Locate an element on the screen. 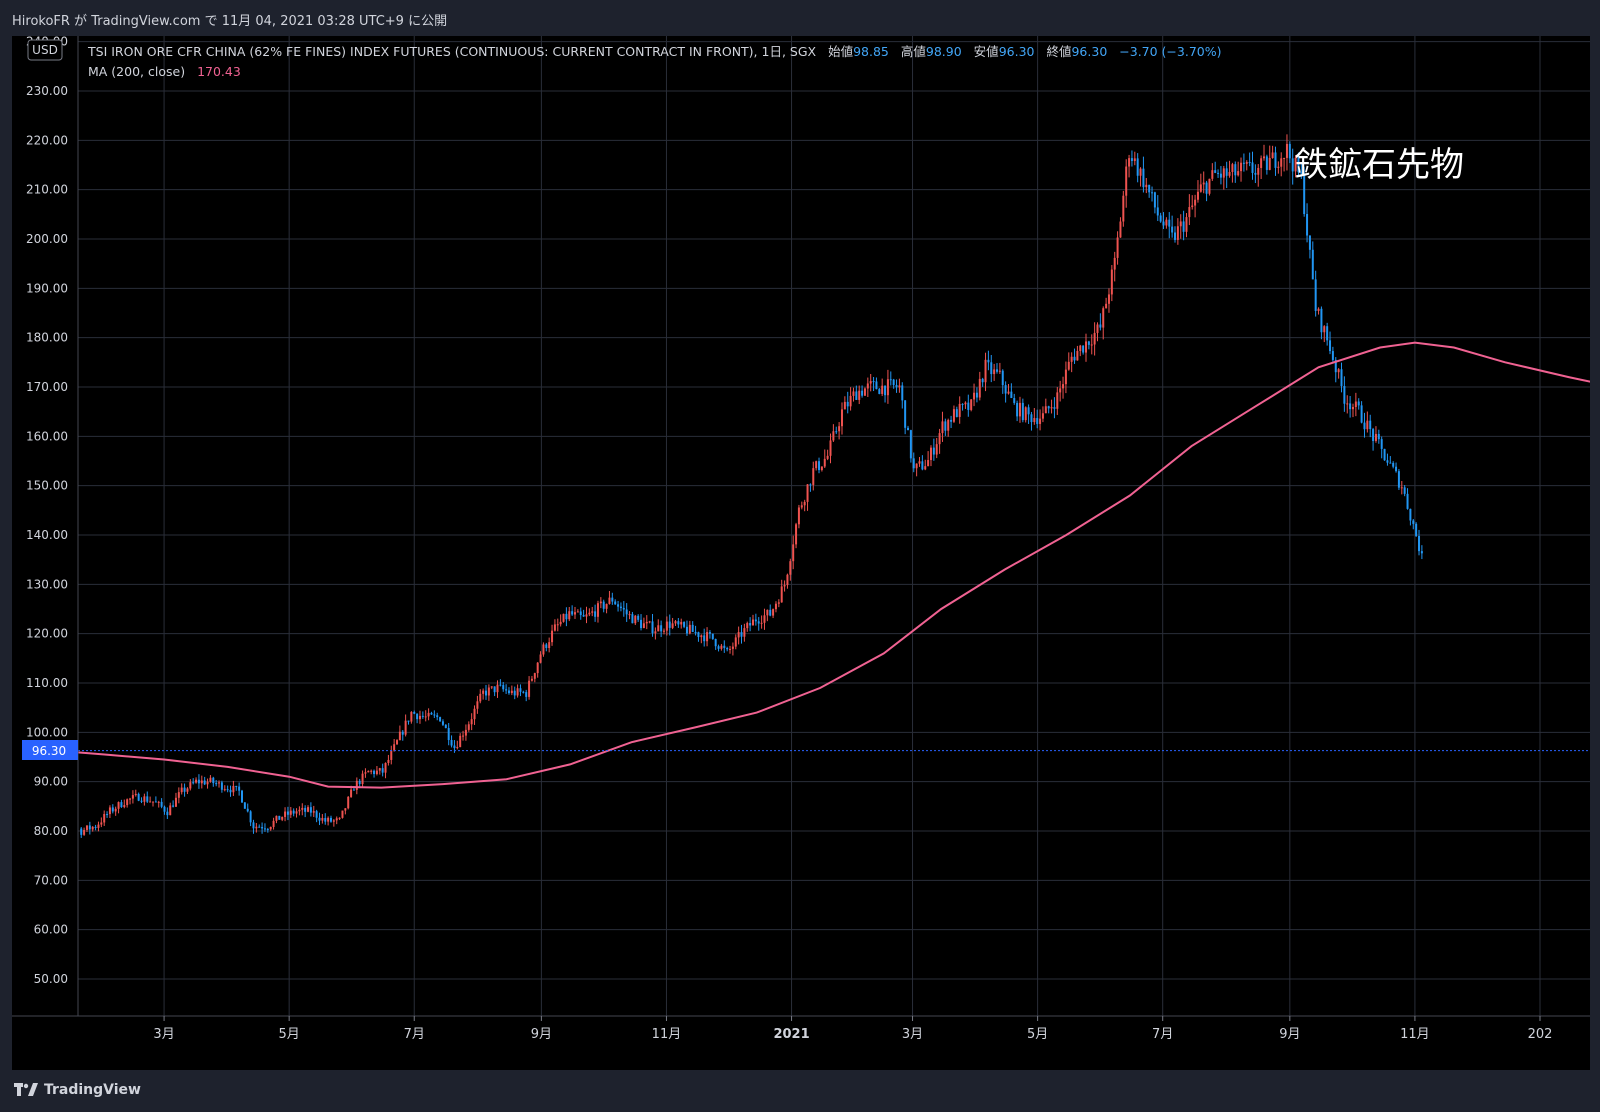 The height and width of the screenshot is (1112, 1600). x-tick-label: 11月 is located at coordinates (667, 1034).